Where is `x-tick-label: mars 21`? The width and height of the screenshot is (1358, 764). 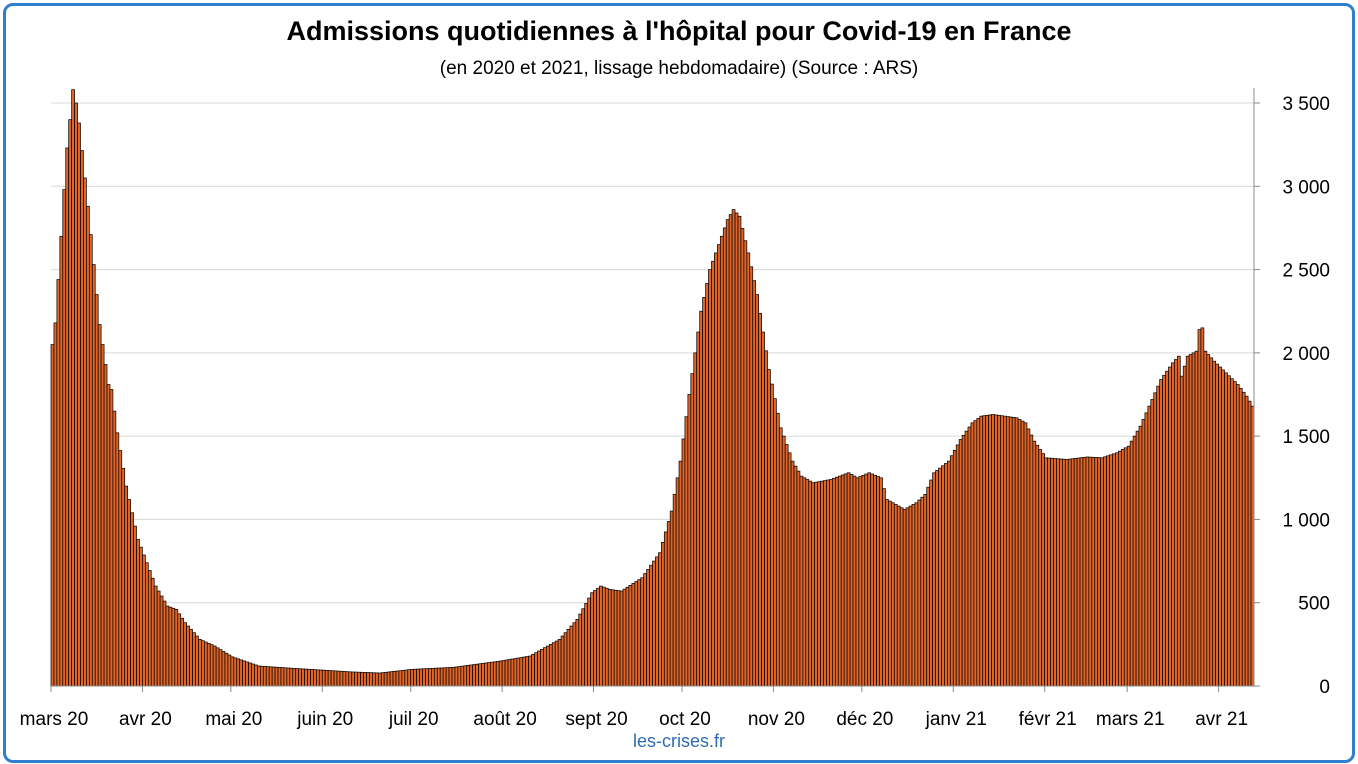
x-tick-label: mars 21 is located at coordinates (1130, 719).